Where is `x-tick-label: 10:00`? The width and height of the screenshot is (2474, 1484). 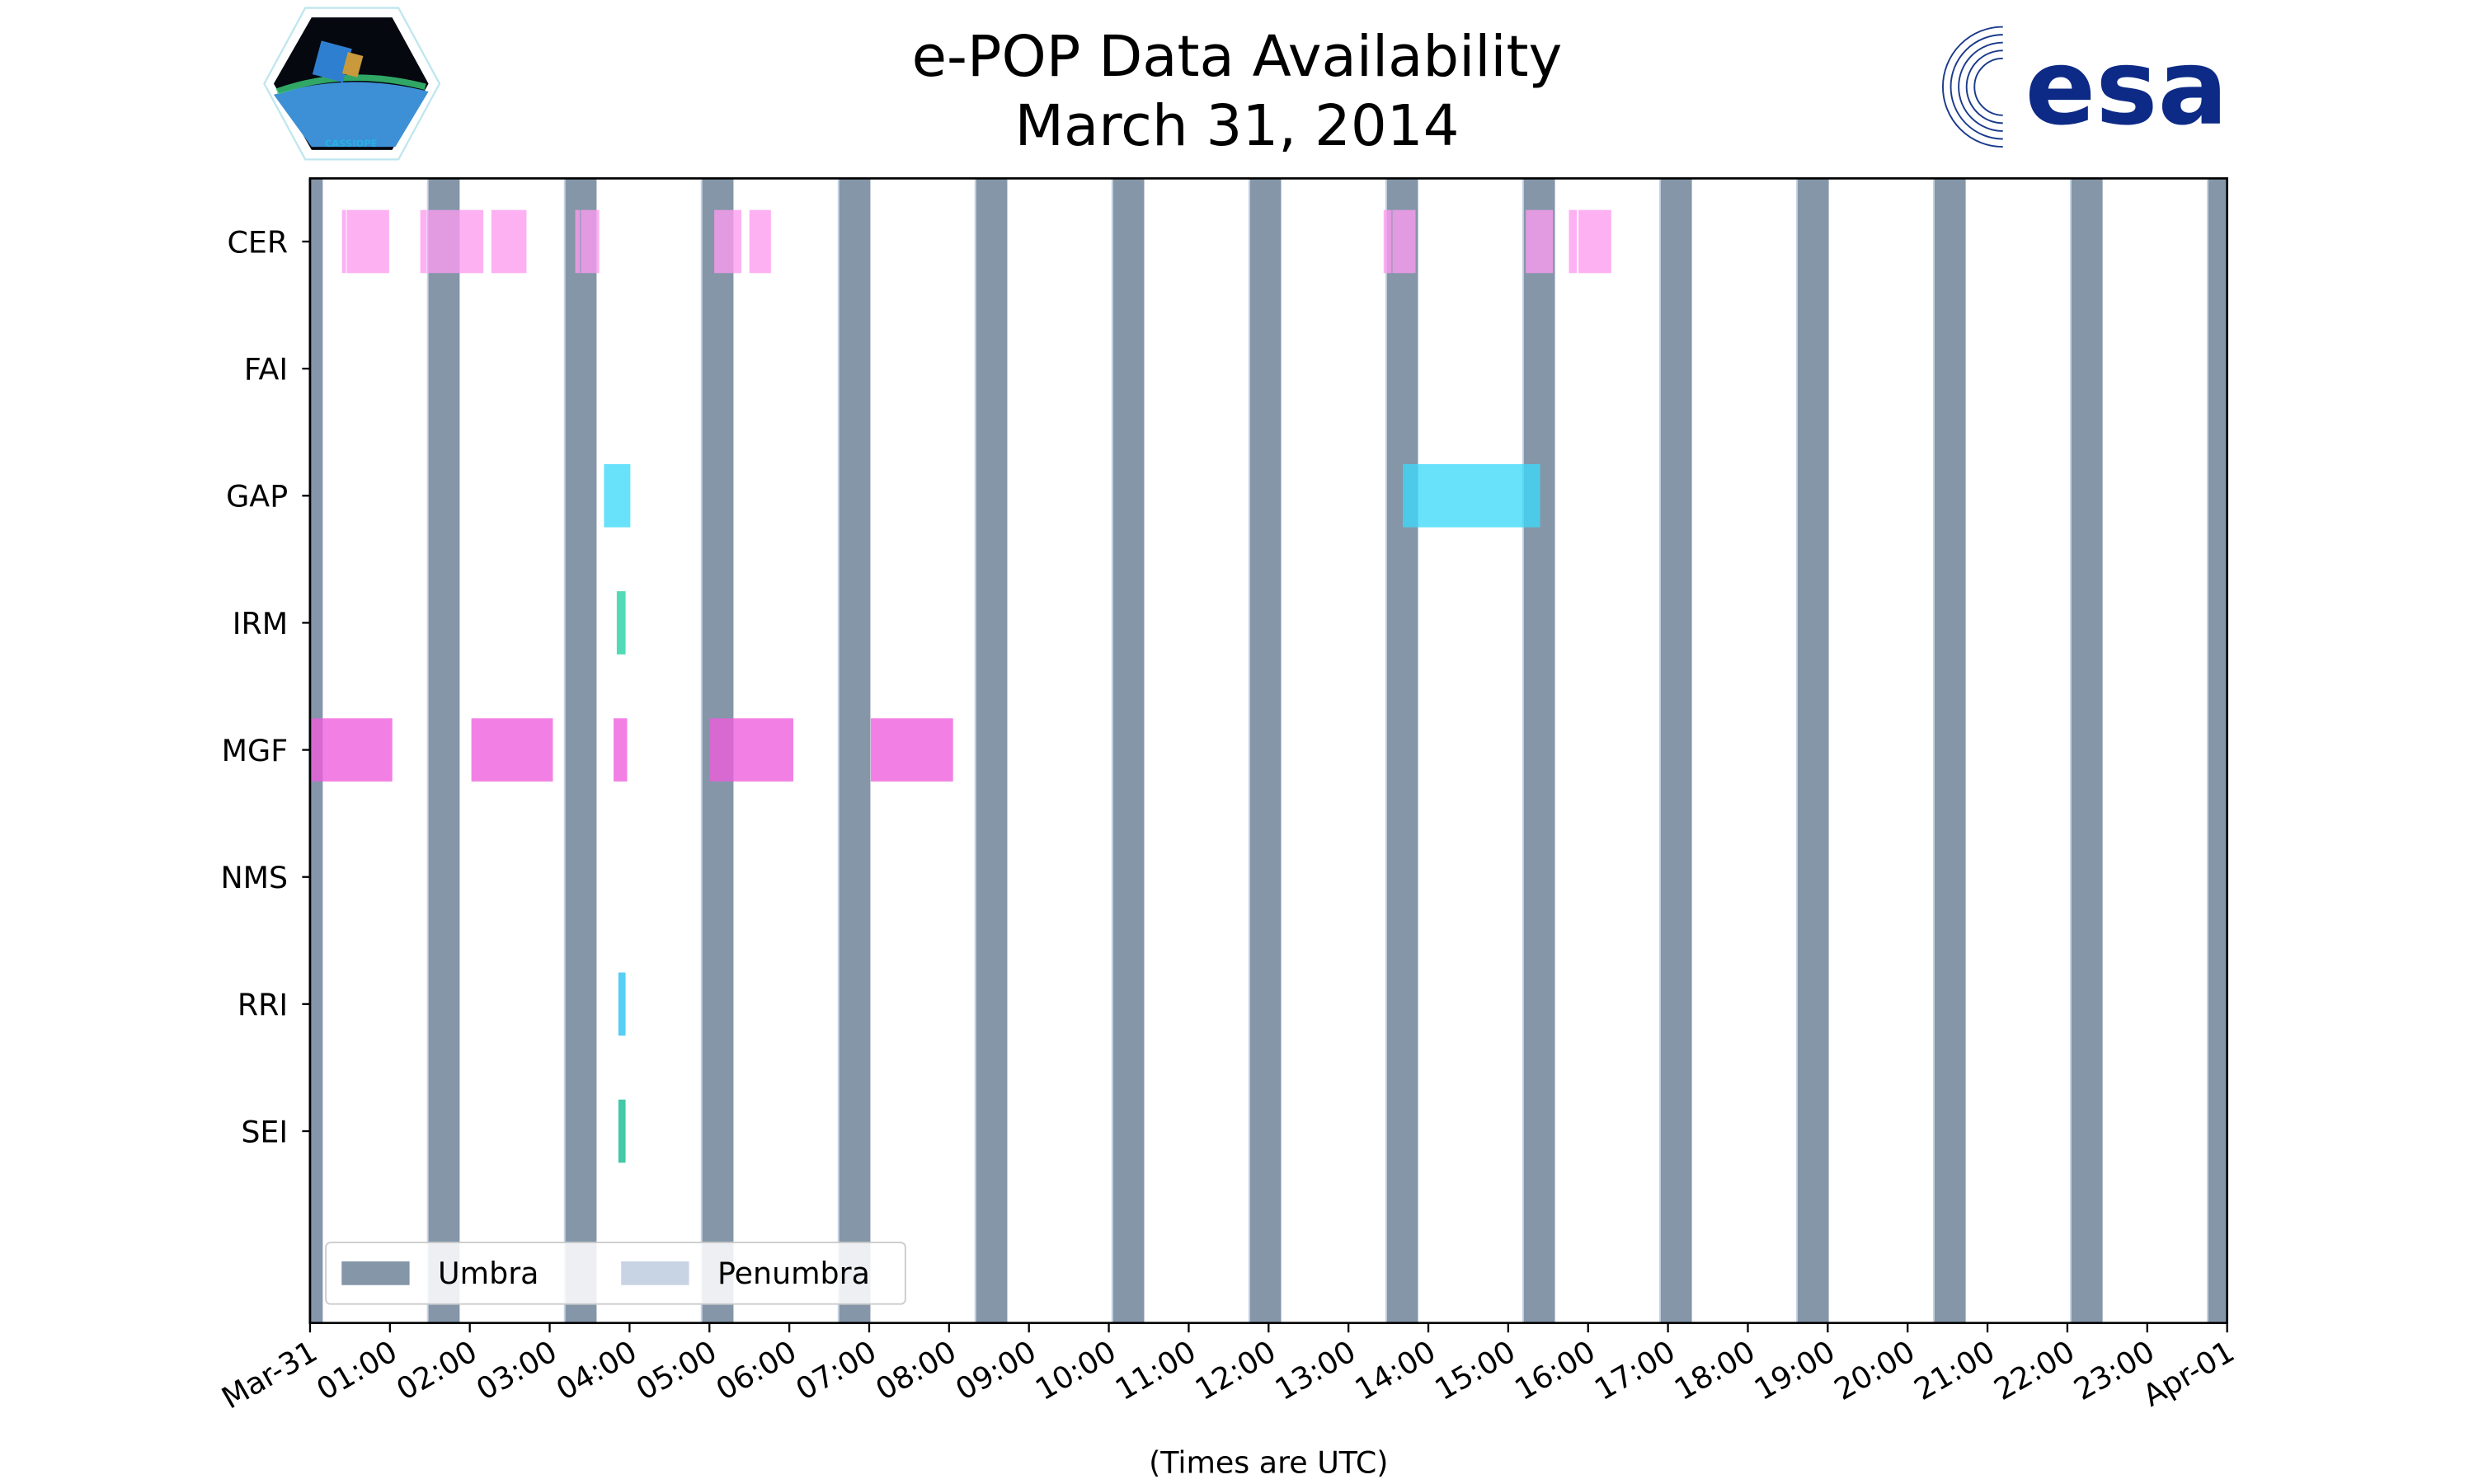
x-tick-label: 10:00 is located at coordinates (1075, 1370).